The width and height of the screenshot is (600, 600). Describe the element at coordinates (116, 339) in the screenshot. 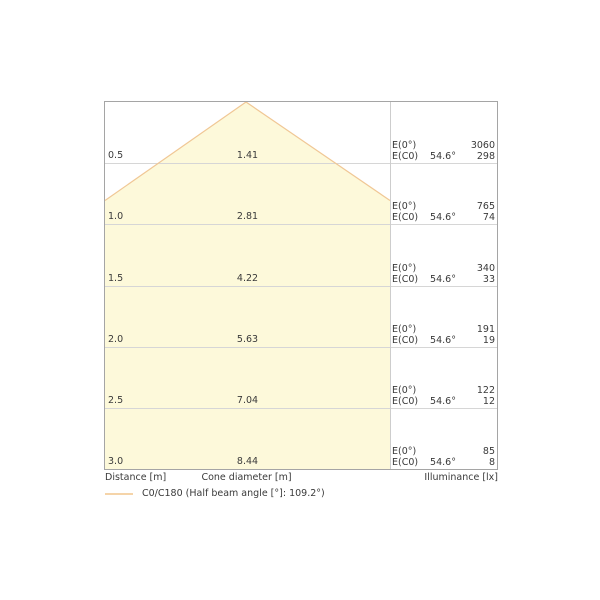

I see `distance-label: 2.0` at that location.